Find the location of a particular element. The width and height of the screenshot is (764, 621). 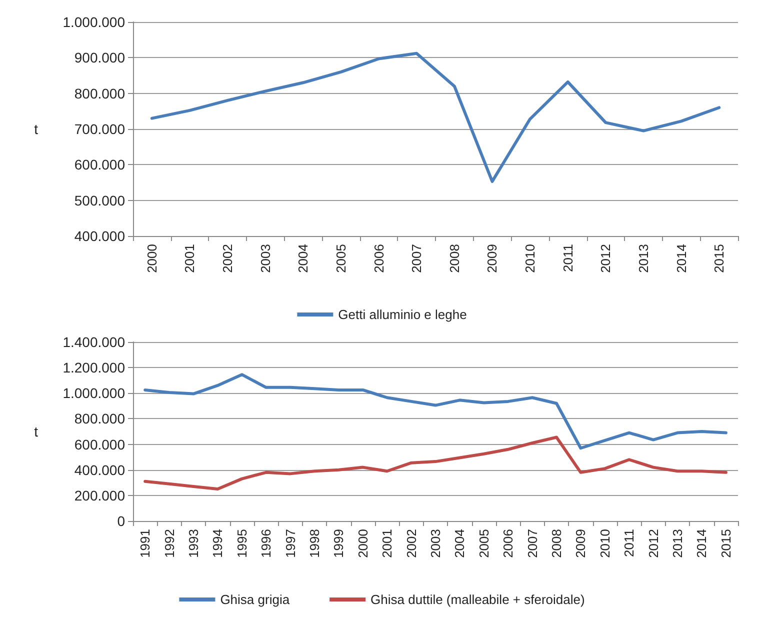

legend-label: Ghisa duttile (malleabile + sferoidale) is located at coordinates (477, 599).